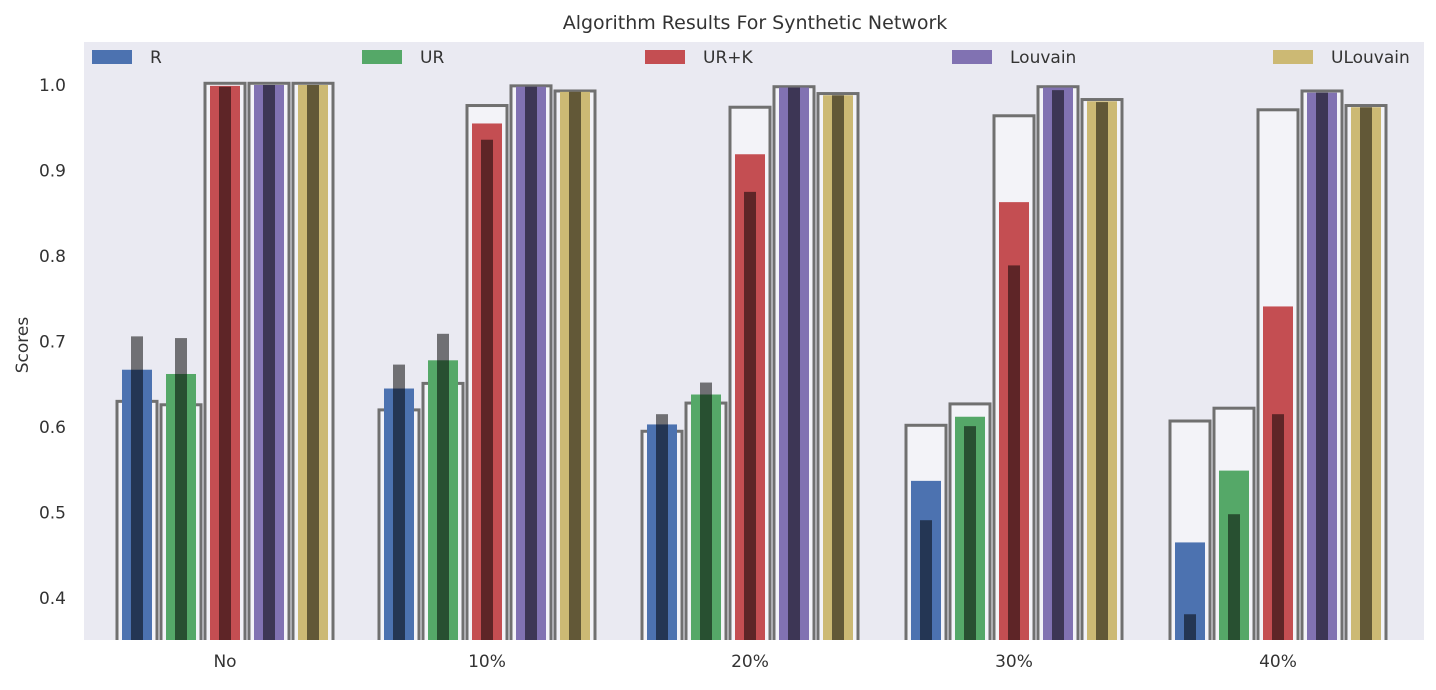  What do you see at coordinates (1370, 58) in the screenshot?
I see `legend-label: ULouvain` at bounding box center [1370, 58].